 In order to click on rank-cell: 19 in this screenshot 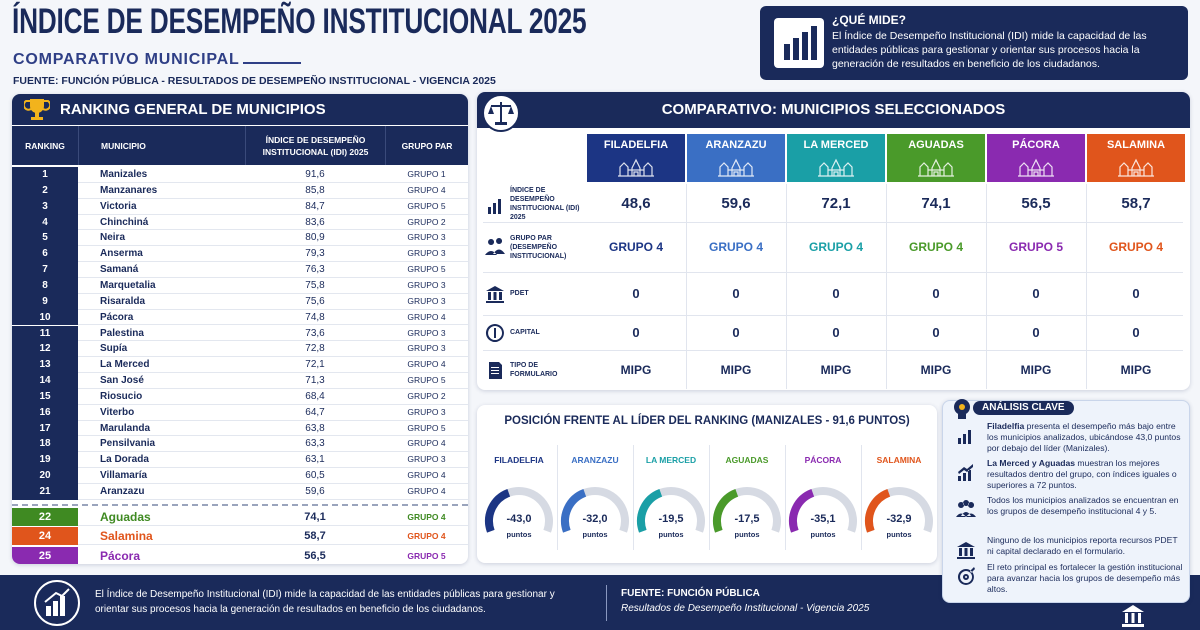, I will do `click(45, 460)`.